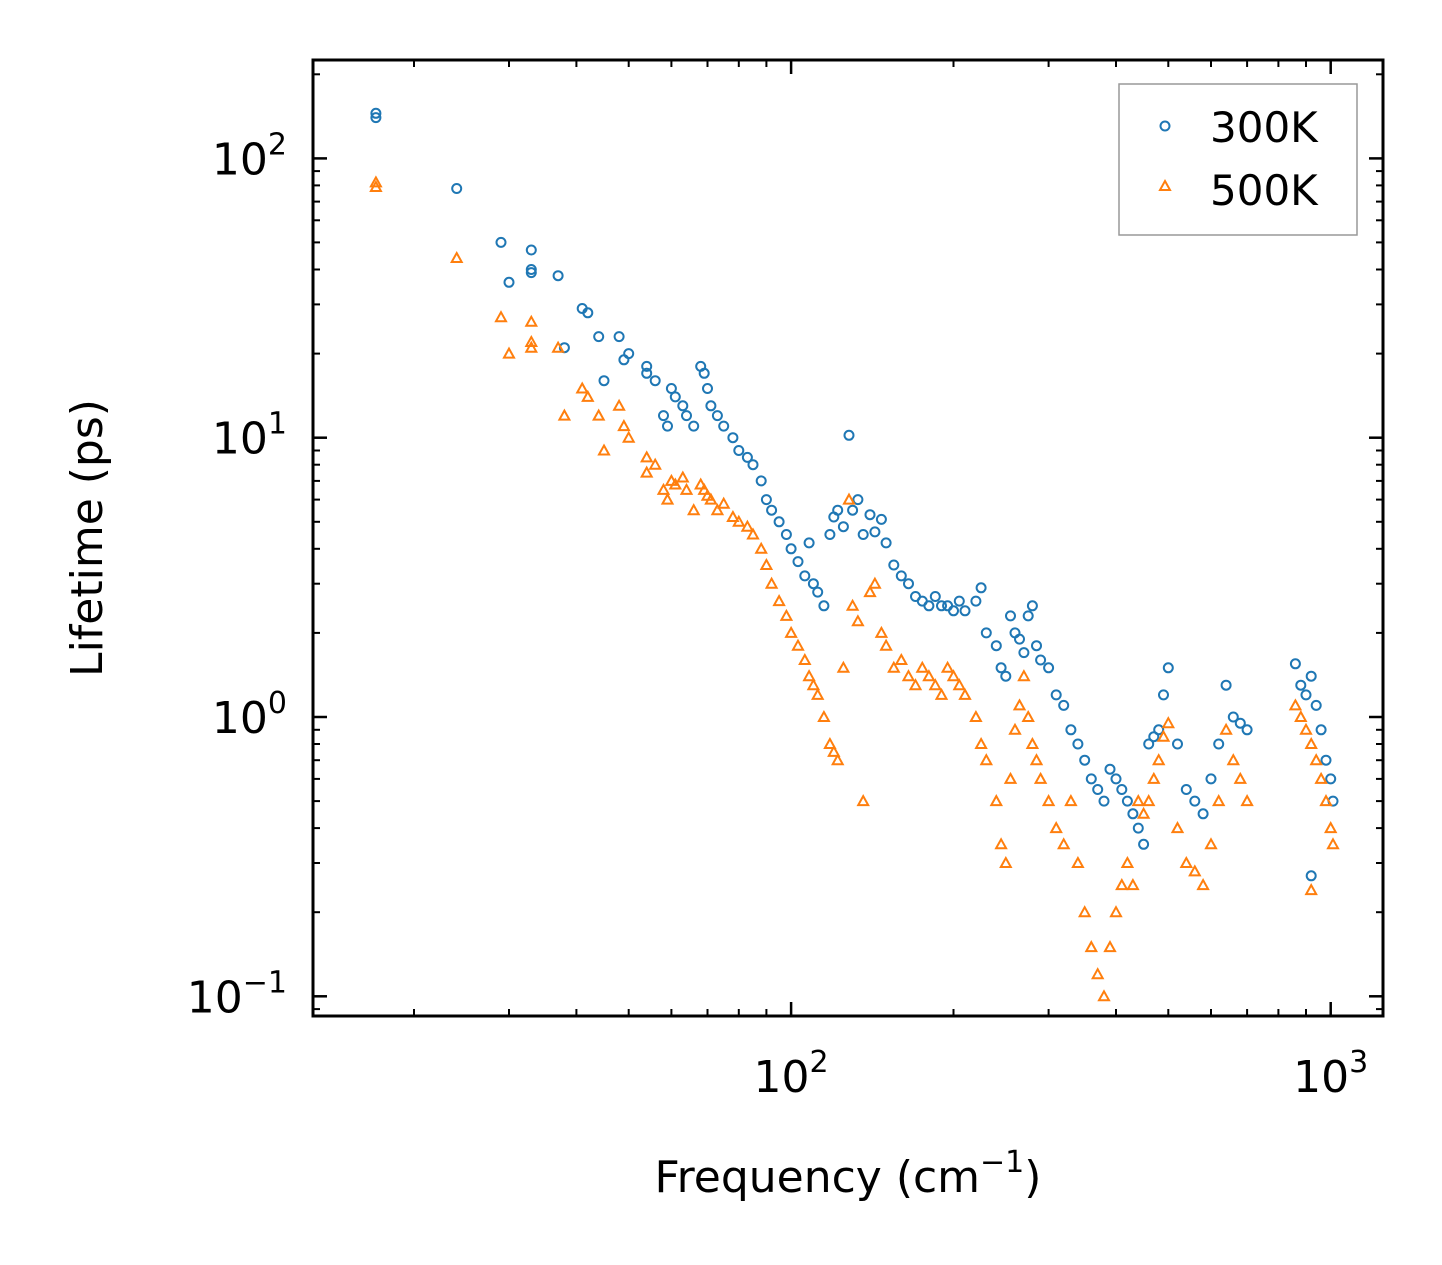 The height and width of the screenshot is (1265, 1442). What do you see at coordinates (819, 1062) in the screenshot?
I see `x-tick-label-exponent: 2` at bounding box center [819, 1062].